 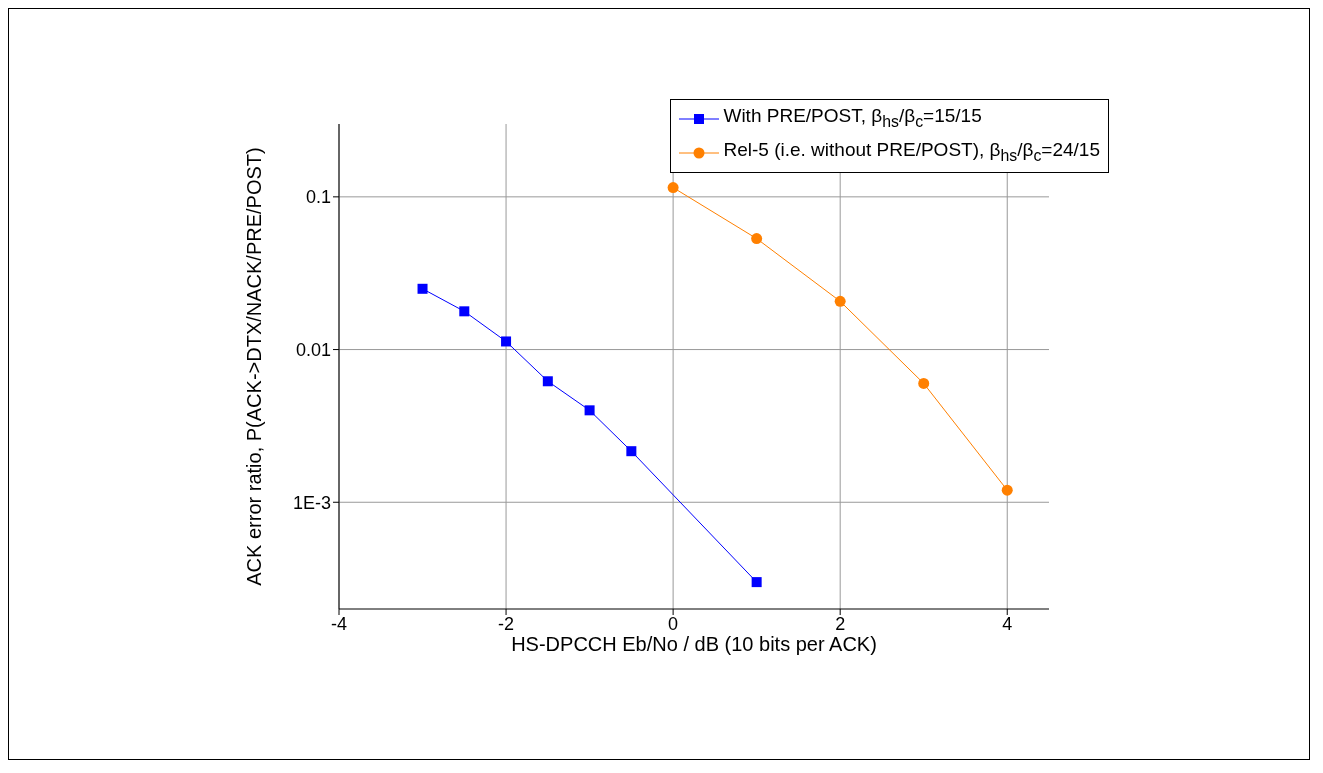 I want to click on x-tick-label: 0, so click(x=673, y=623).